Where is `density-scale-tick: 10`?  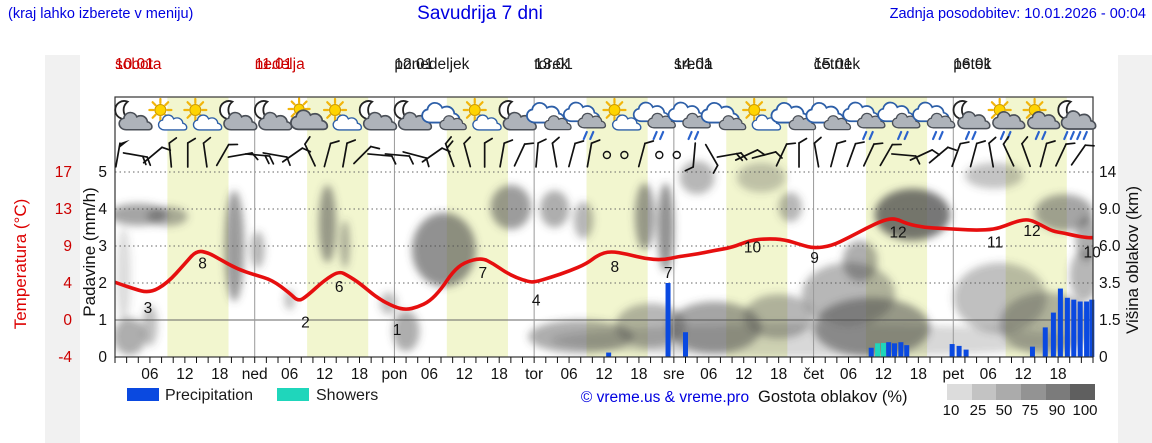 density-scale-tick: 10 is located at coordinates (951, 410).